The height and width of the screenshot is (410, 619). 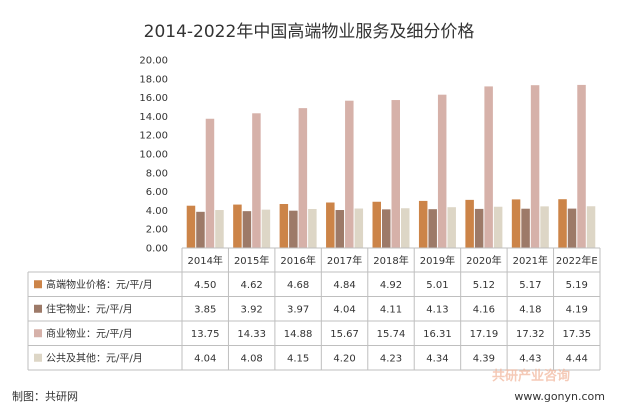 What do you see at coordinates (437, 358) in the screenshot?
I see `data-label: 4.34` at bounding box center [437, 358].